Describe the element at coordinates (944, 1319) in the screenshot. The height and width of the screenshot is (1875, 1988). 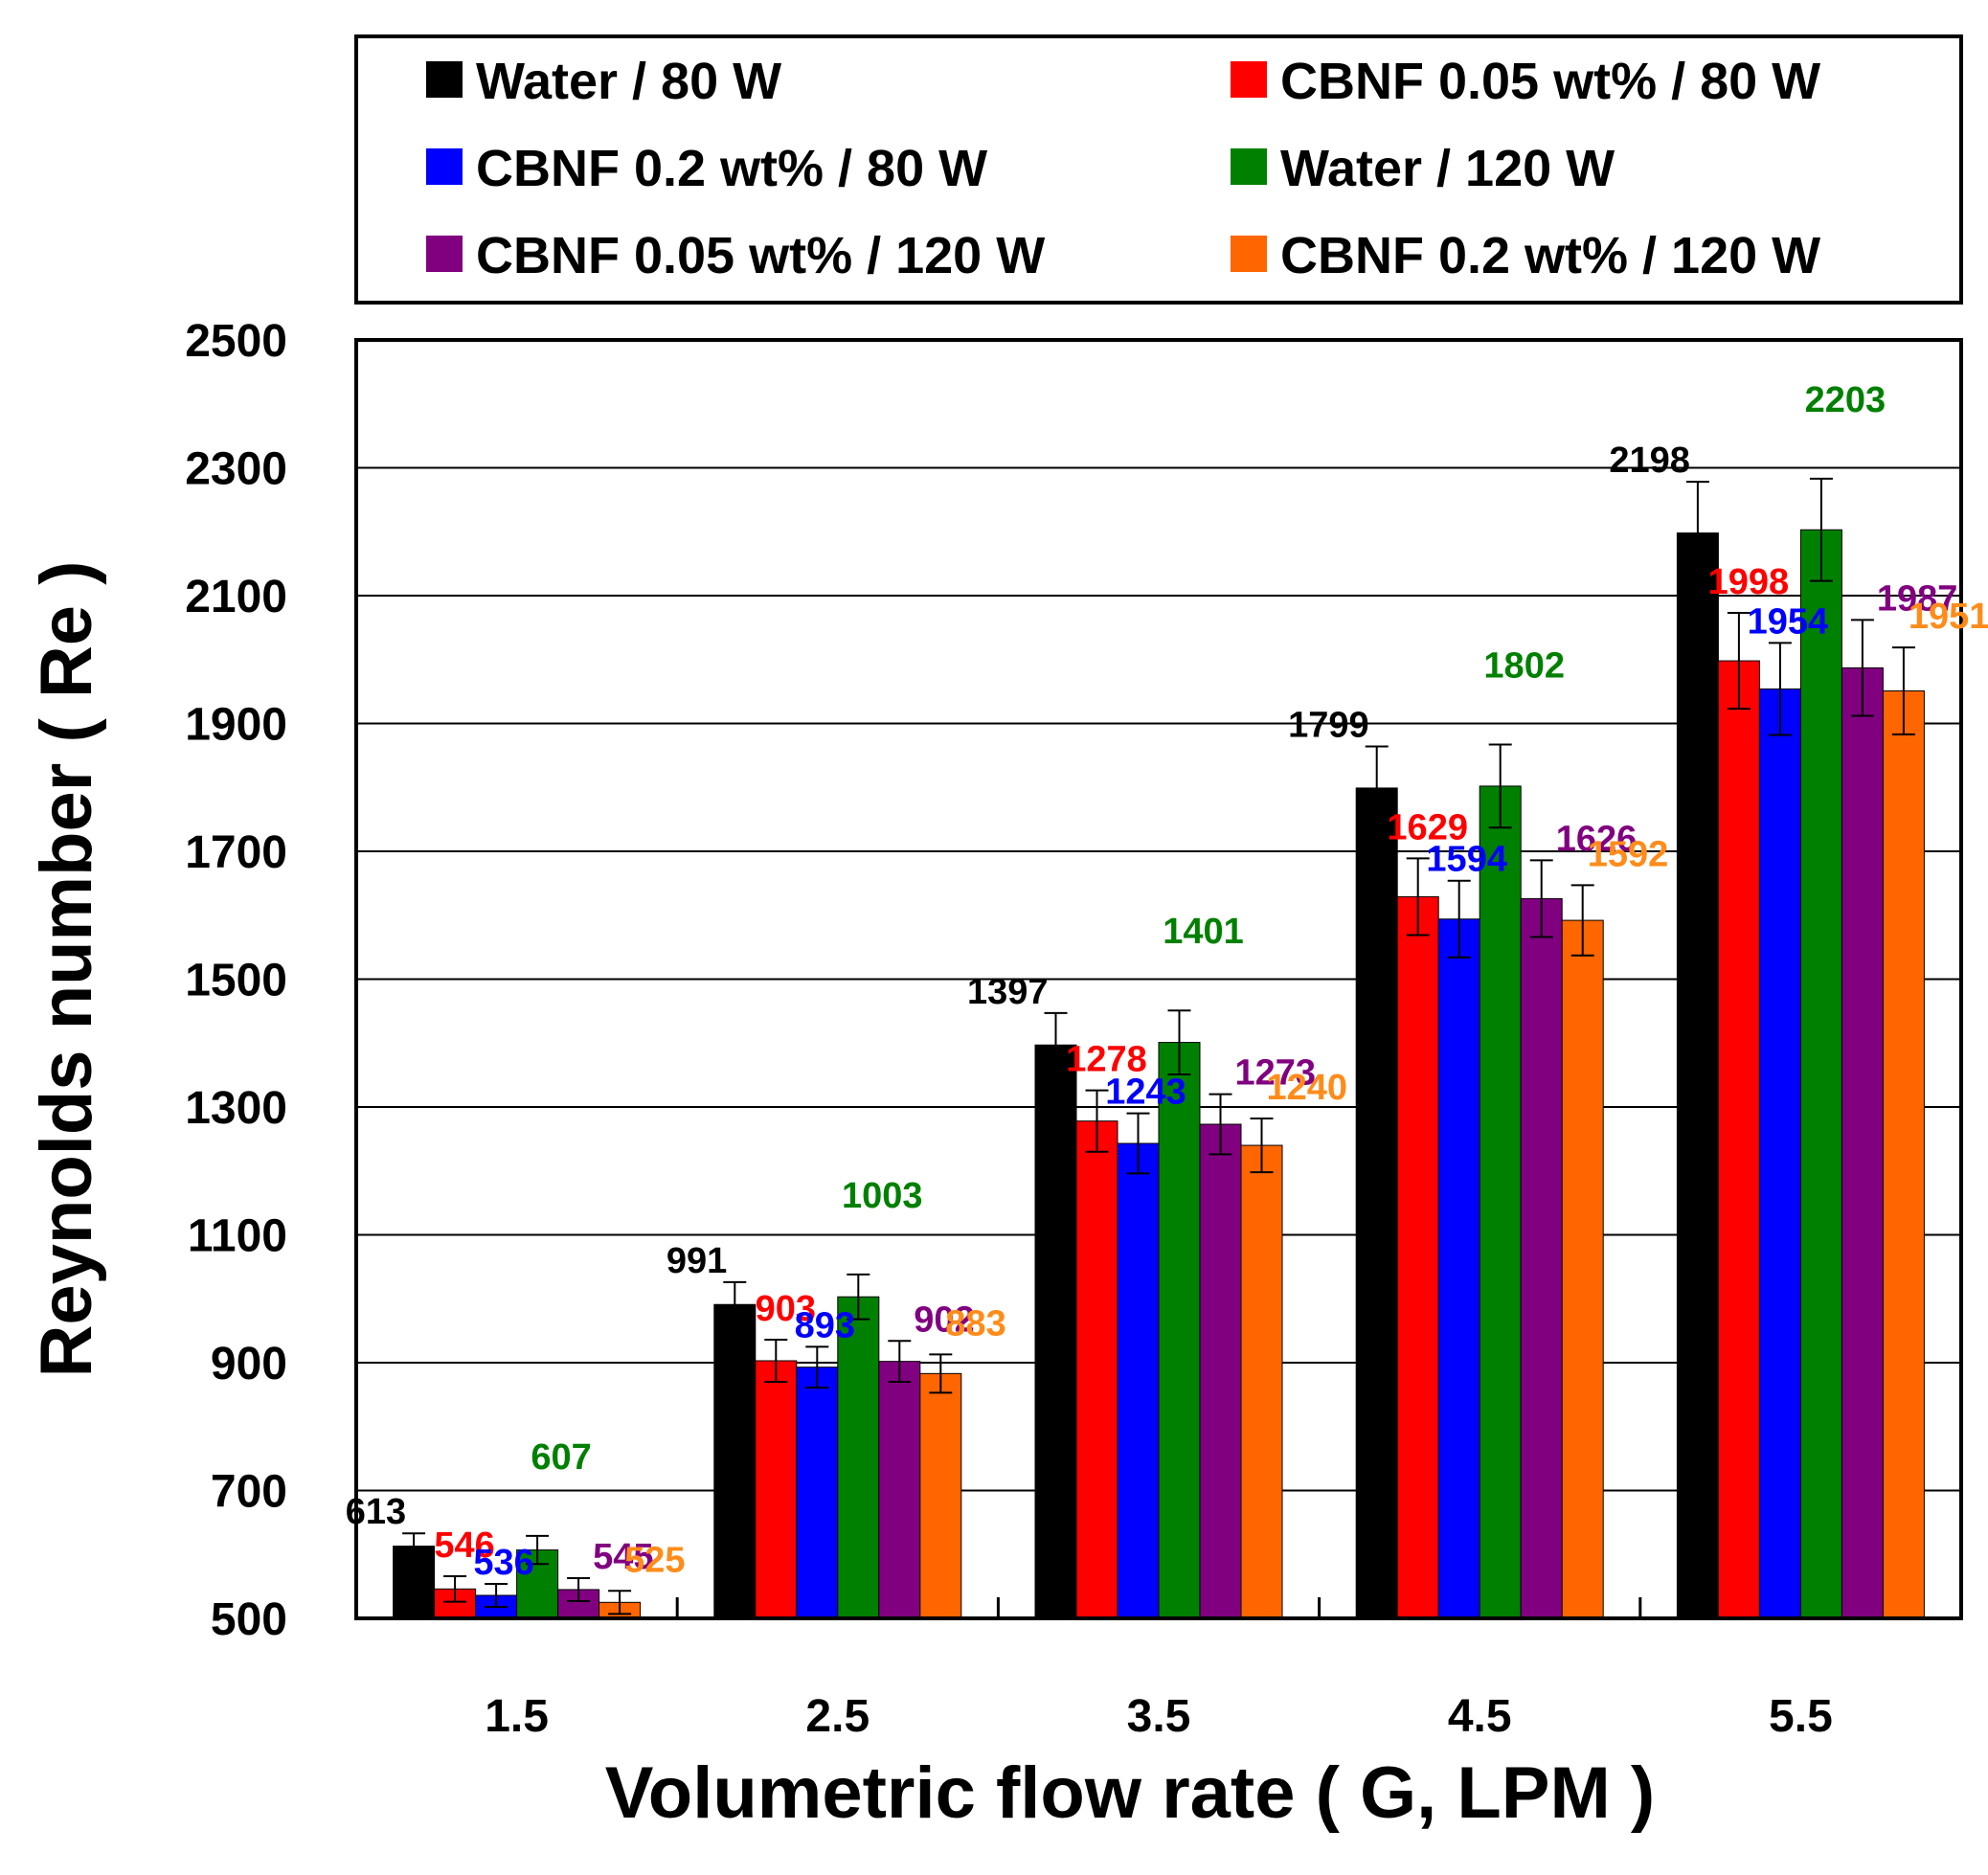
I see `data-label-2.5-series-5: 902` at that location.